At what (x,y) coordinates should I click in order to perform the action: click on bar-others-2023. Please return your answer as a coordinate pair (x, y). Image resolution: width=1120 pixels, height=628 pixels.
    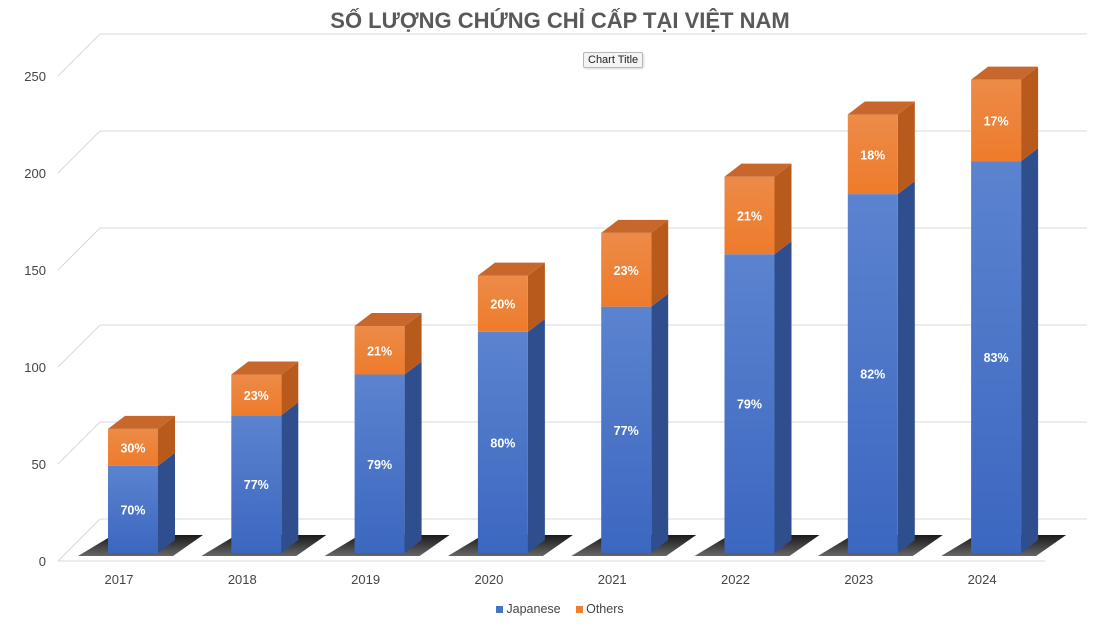
    Looking at the image, I should click on (872, 154).